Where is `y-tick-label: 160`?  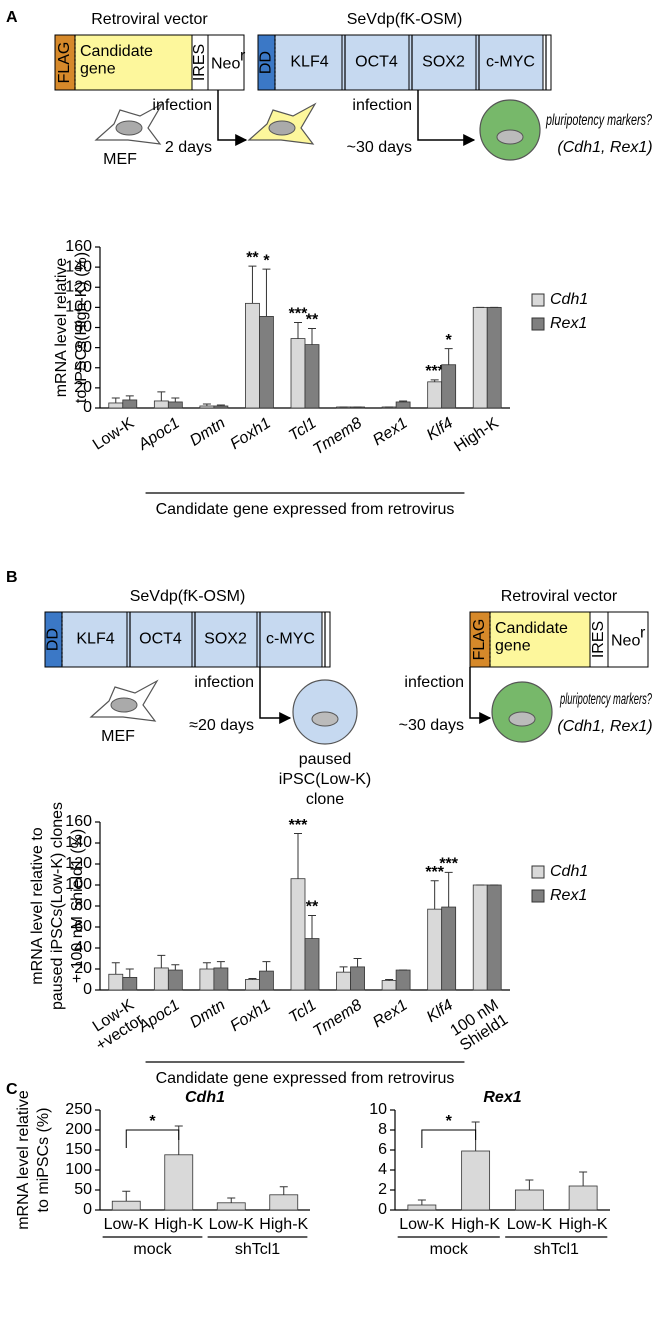 y-tick-label: 160 is located at coordinates (78, 246).